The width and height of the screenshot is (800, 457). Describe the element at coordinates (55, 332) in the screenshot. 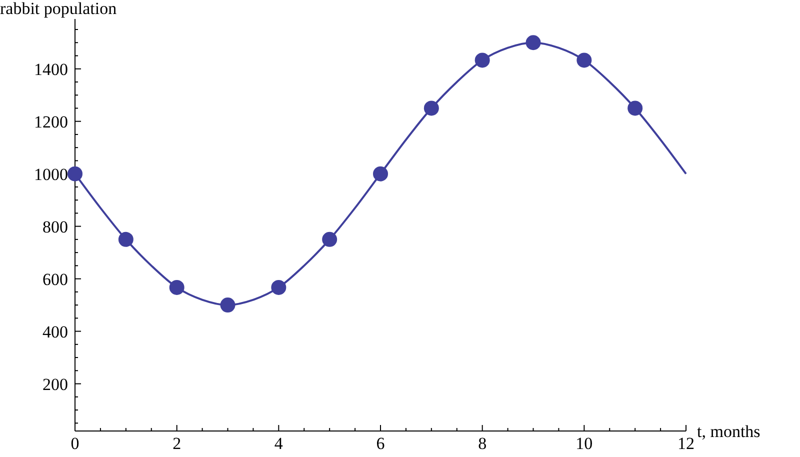

I see `y-tick-label: 400` at that location.